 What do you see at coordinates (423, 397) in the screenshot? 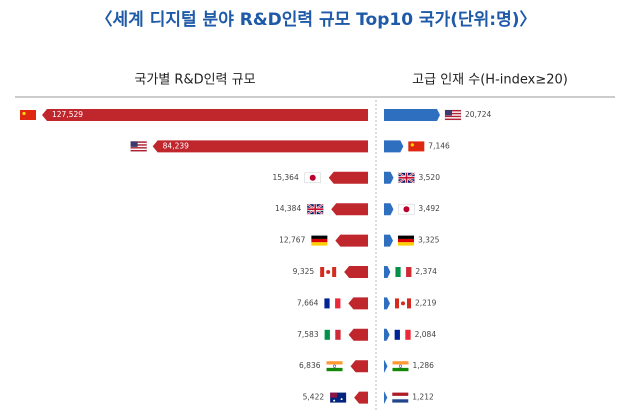
I see `value-label: 1,212` at bounding box center [423, 397].